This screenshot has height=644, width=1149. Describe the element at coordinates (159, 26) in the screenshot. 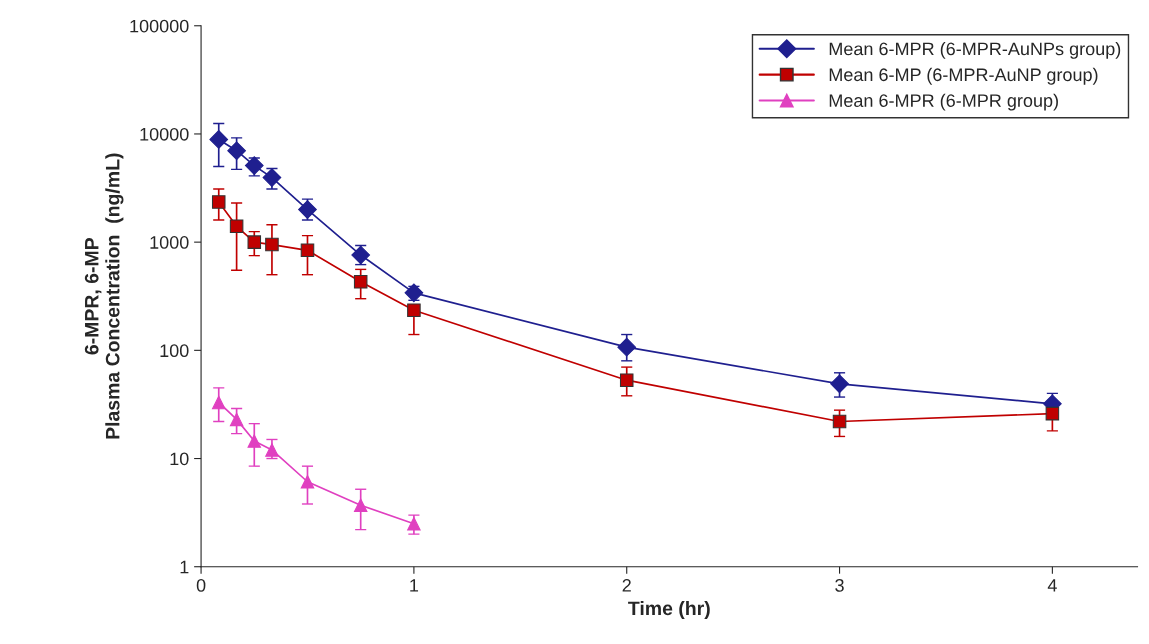

I see `y-tick-label: 100000` at that location.